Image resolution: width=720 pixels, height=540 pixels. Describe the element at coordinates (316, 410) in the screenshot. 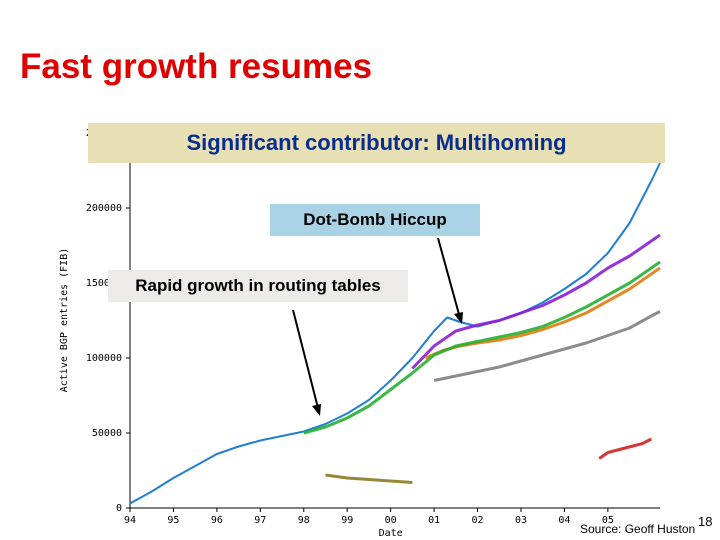

I see `rapid-growth-arrowhead` at that location.